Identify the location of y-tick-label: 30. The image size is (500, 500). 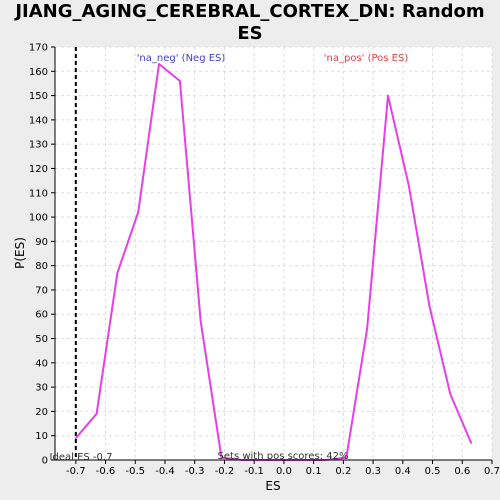
(41, 388).